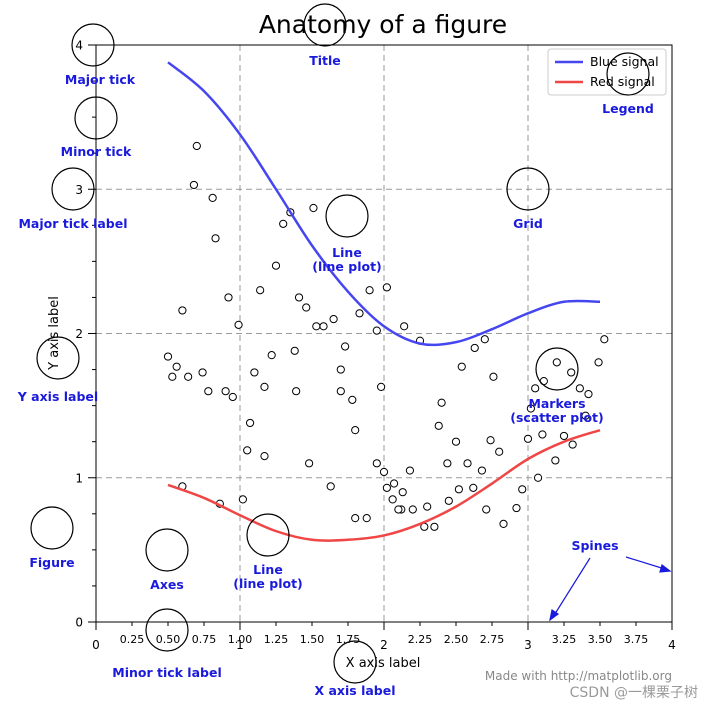 This screenshot has height=706, width=712. Describe the element at coordinates (594, 545) in the screenshot. I see `spines-annotation-text: Spines` at that location.